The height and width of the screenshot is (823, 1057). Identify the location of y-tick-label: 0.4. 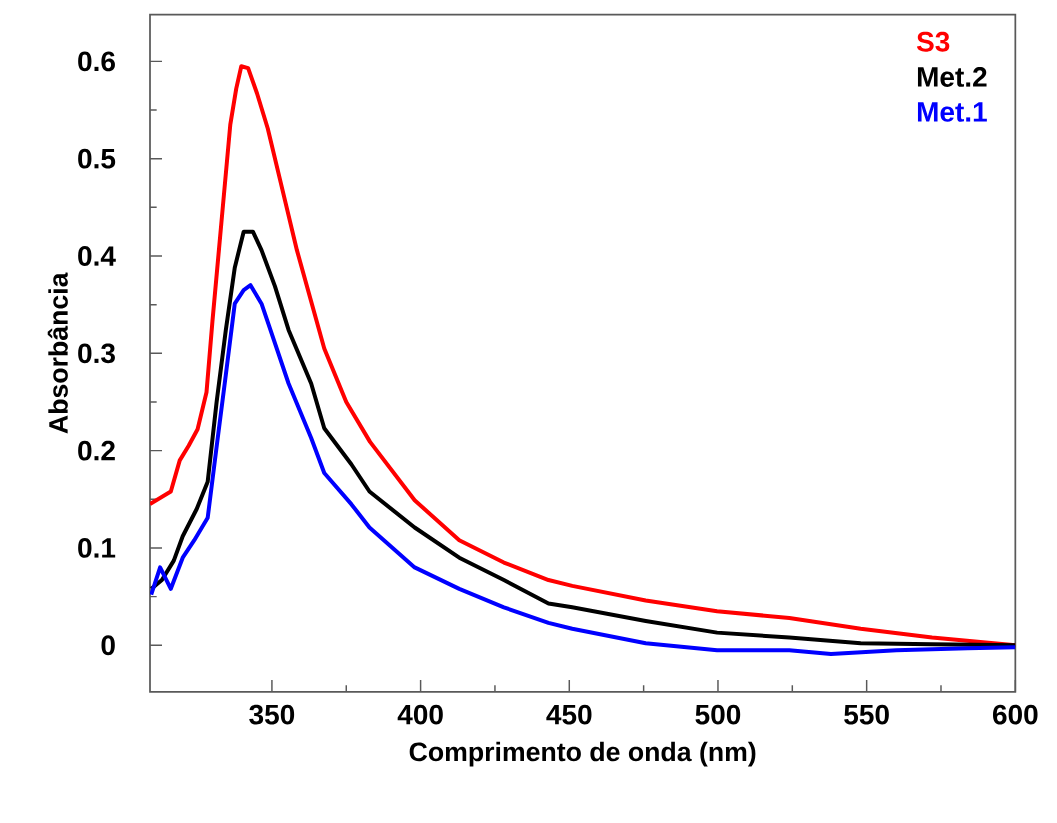
(97, 256).